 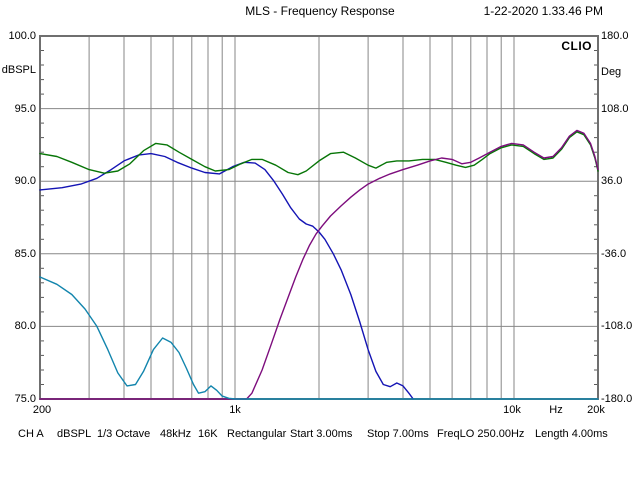 What do you see at coordinates (611, 72) in the screenshot?
I see `right-axis-unit-label: Deg` at bounding box center [611, 72].